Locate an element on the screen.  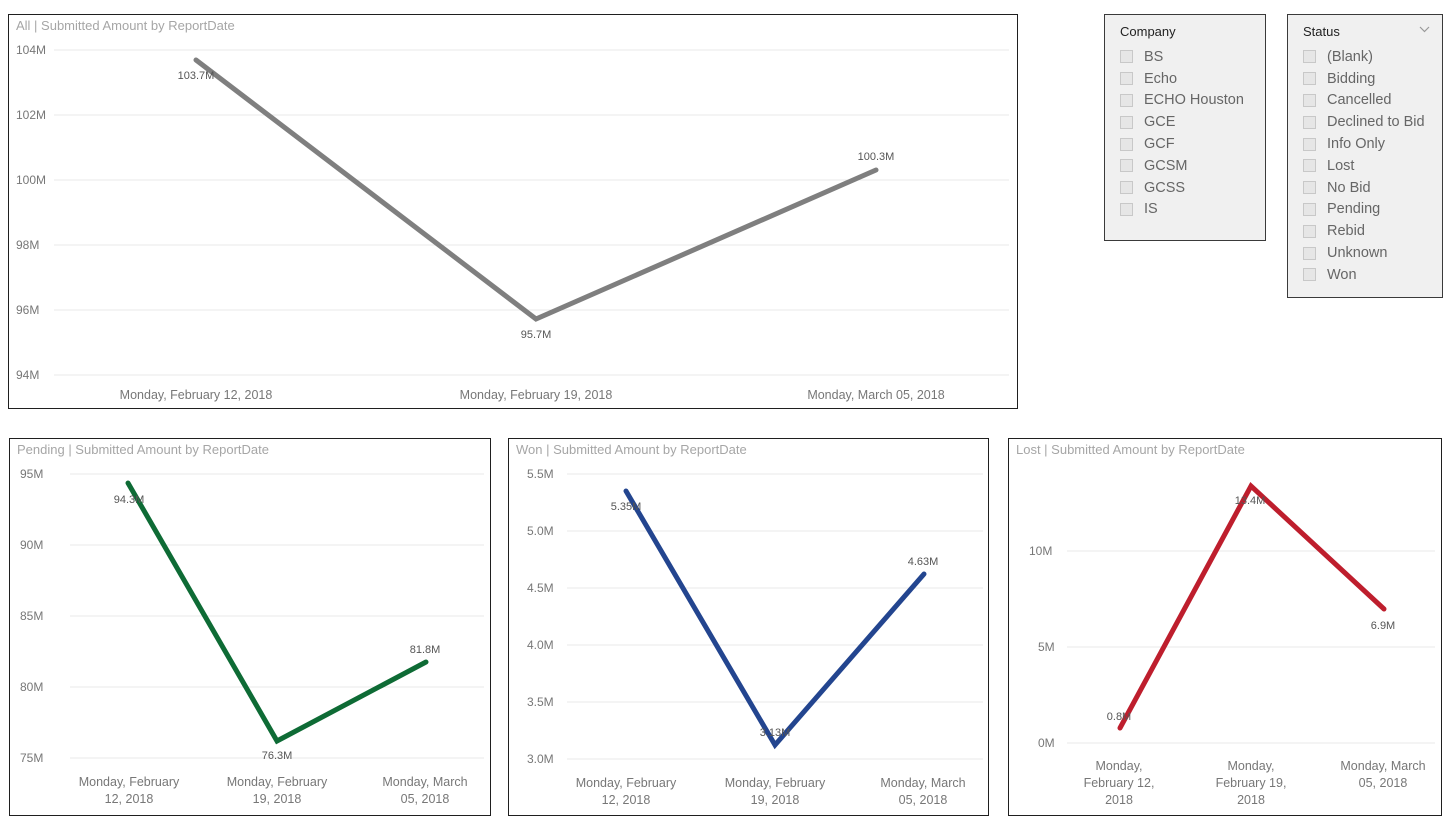
slicer-title: Company is located at coordinates (1148, 31).